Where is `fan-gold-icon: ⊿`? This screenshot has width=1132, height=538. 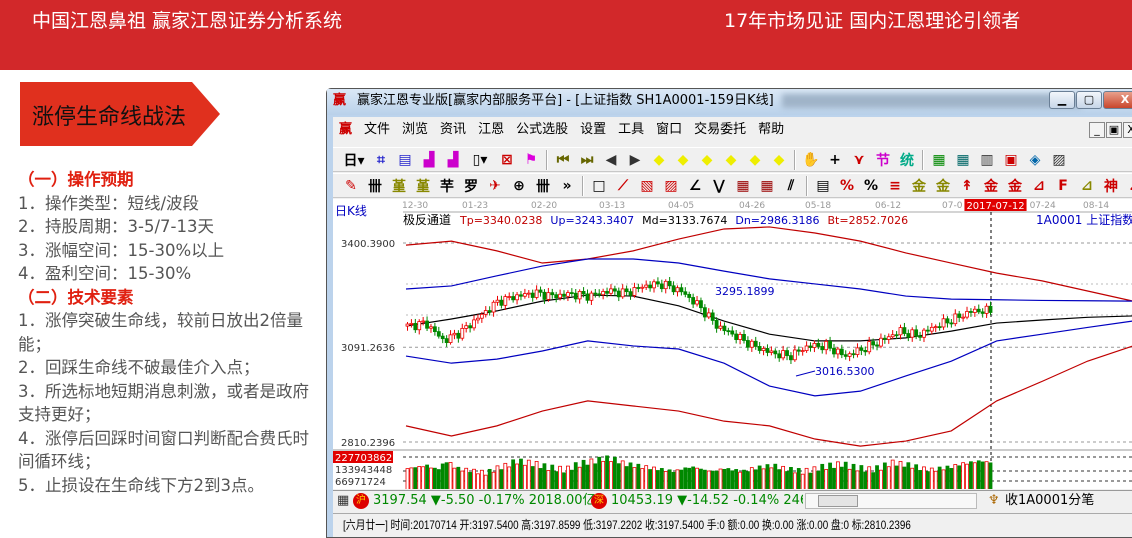 fan-gold-icon: ⊿ is located at coordinates (1087, 185).